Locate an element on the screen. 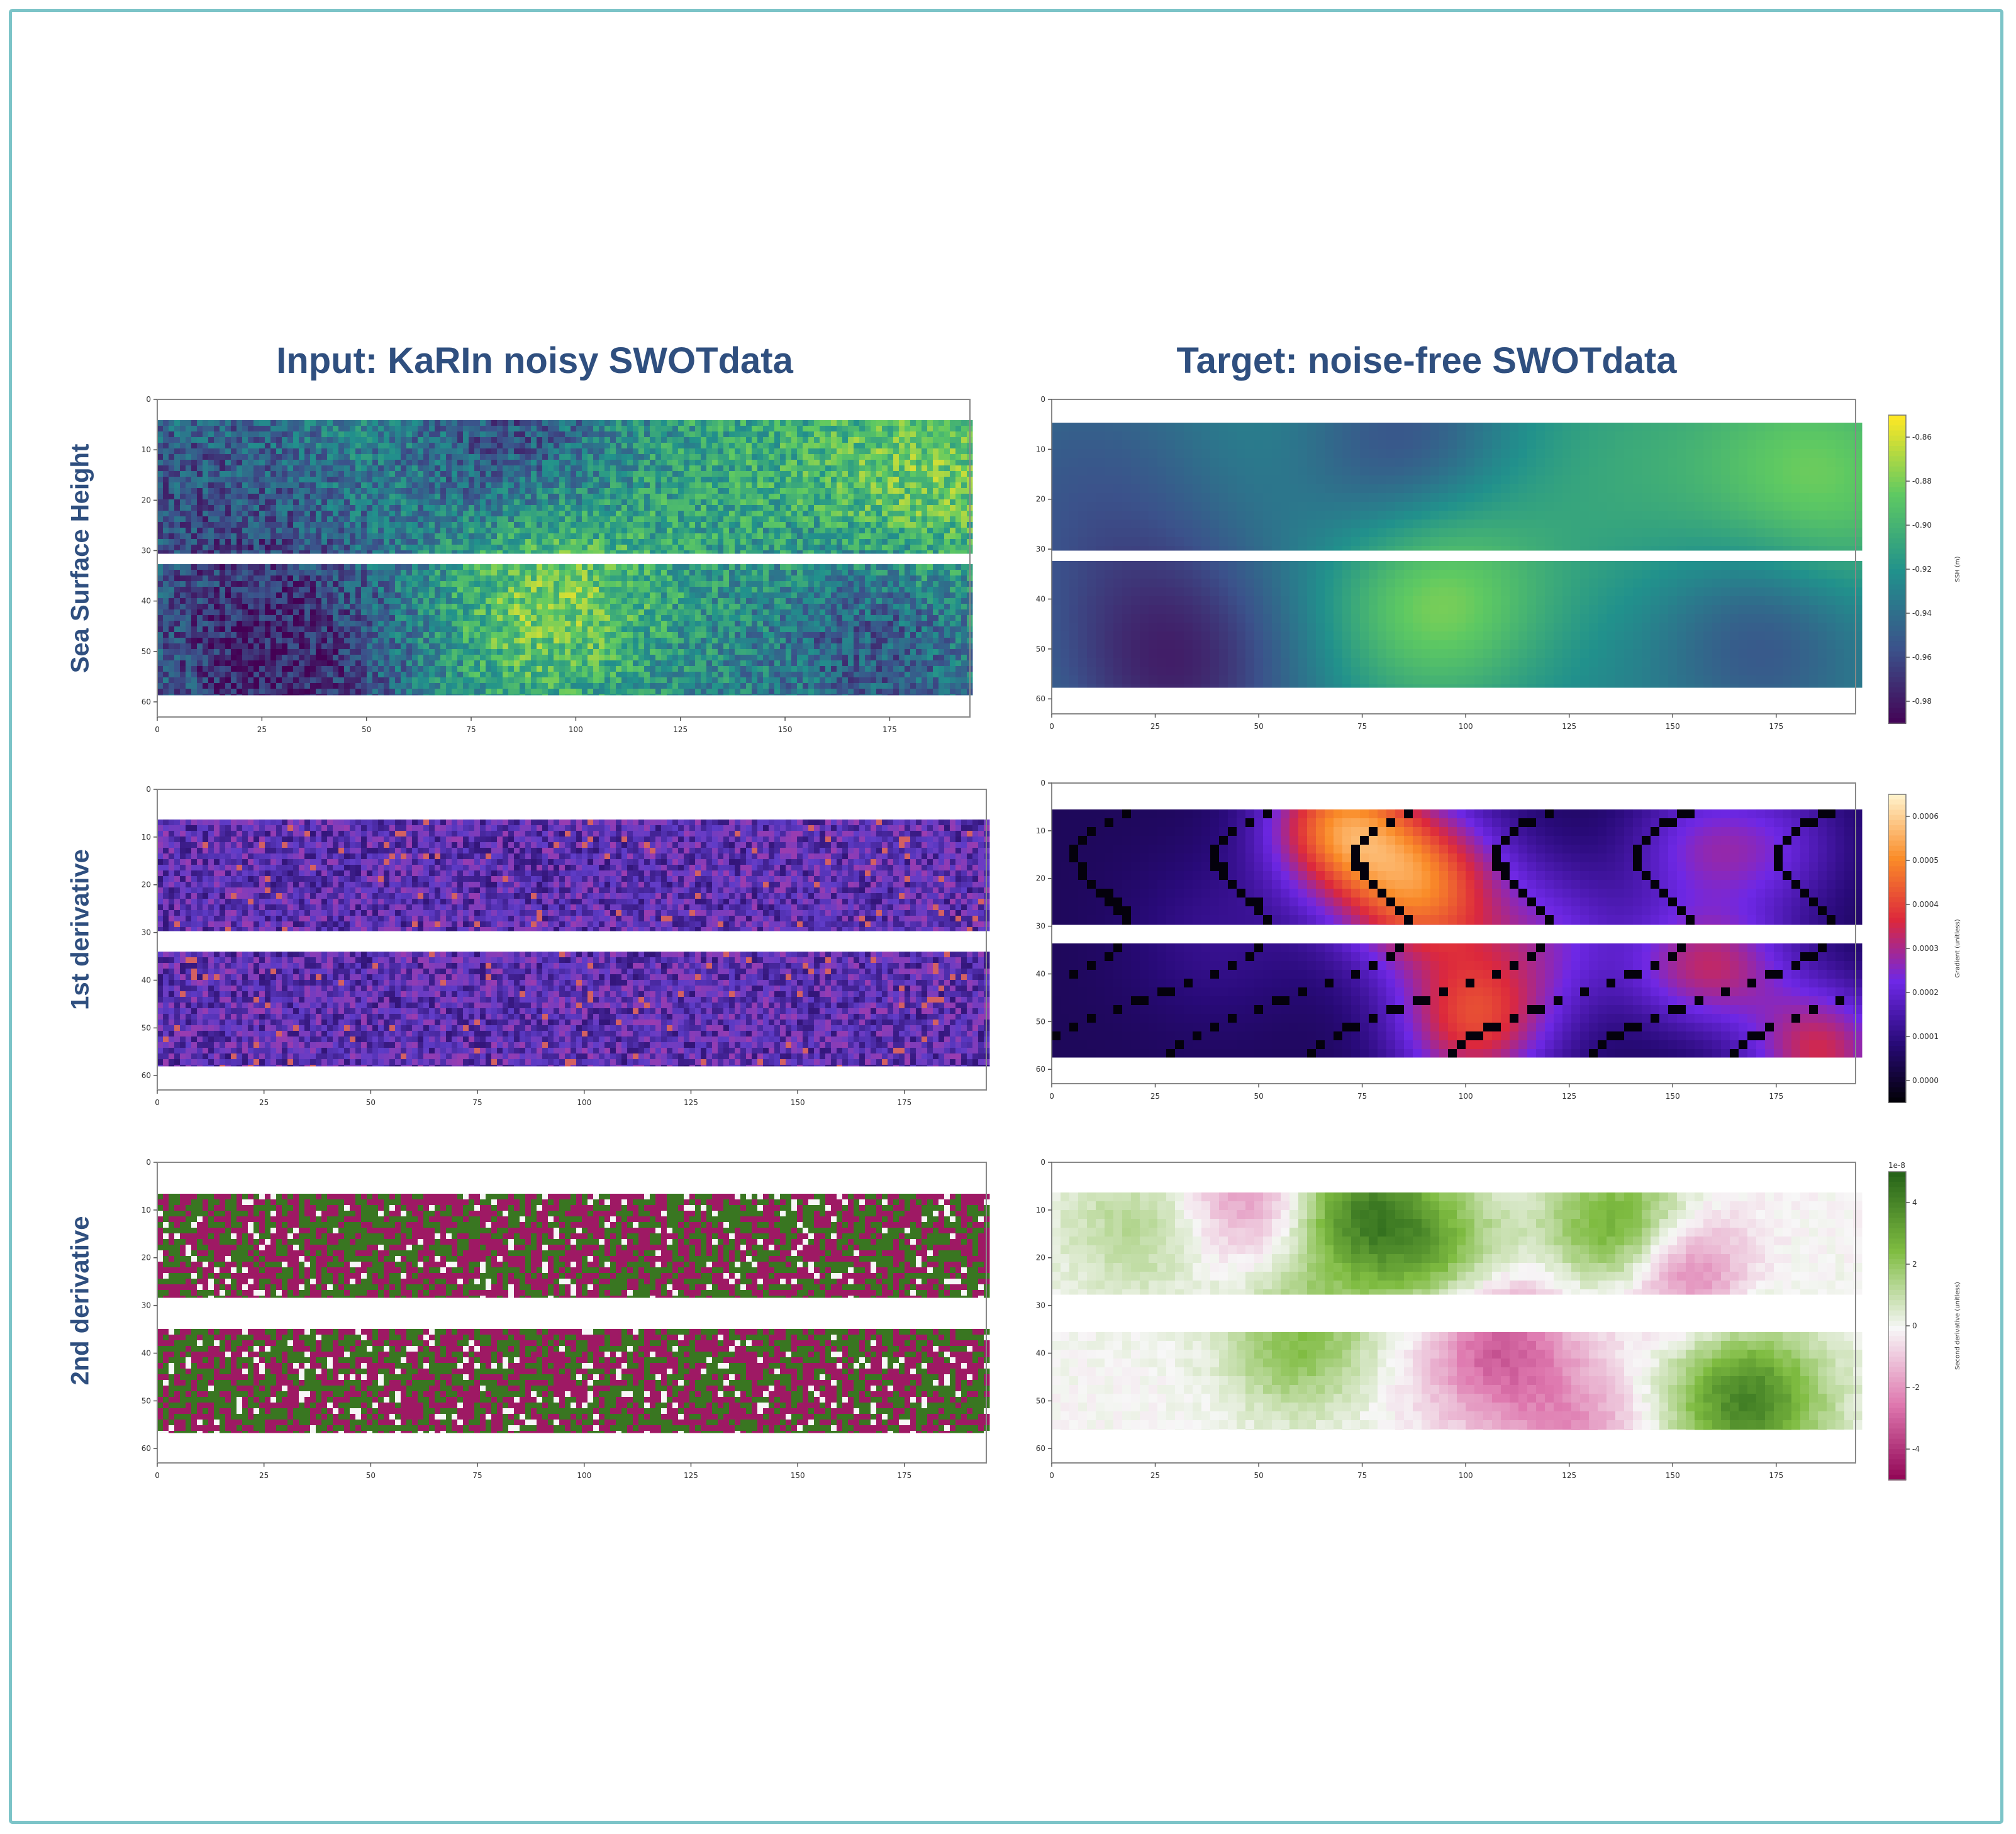 Image resolution: width=2016 pixels, height=1834 pixels. d1-target-heatmap-cells is located at coordinates (1457, 934).